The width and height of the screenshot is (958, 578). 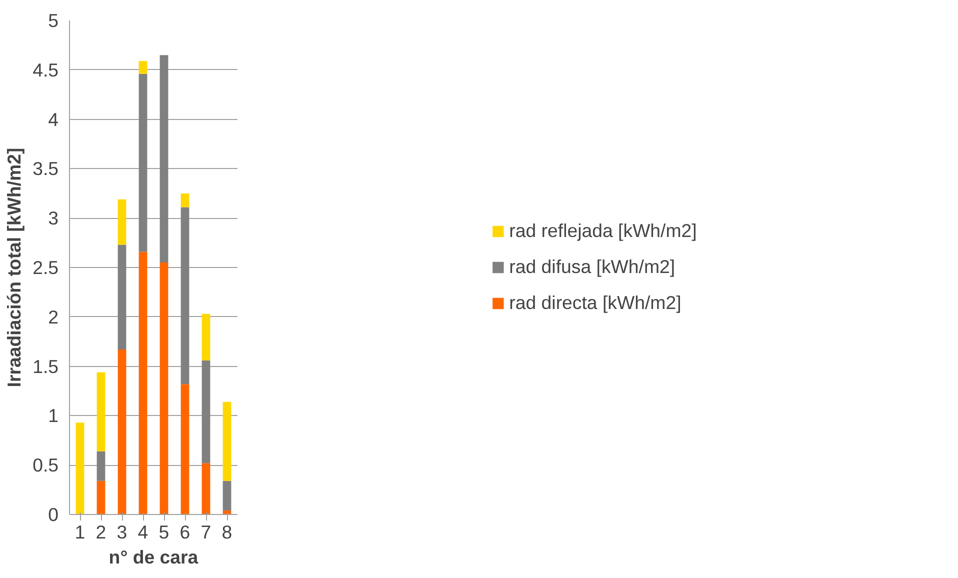 I want to click on y-tick-label: 1, so click(x=53, y=415).